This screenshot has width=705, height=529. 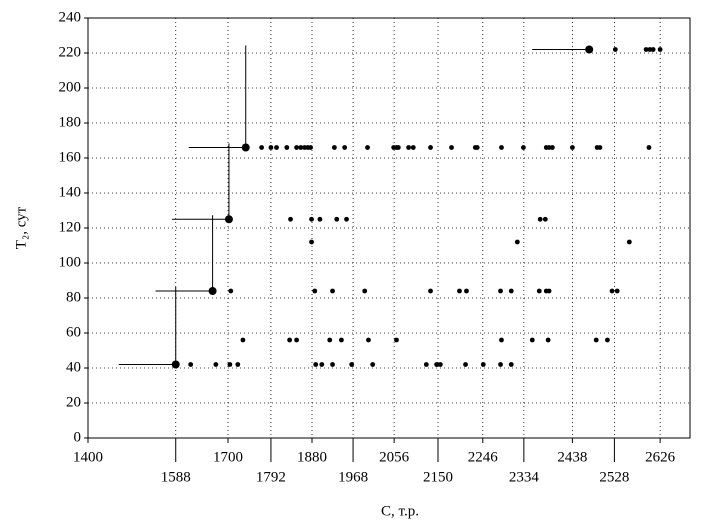 I want to click on y-tick-label: 100, so click(x=70, y=262).